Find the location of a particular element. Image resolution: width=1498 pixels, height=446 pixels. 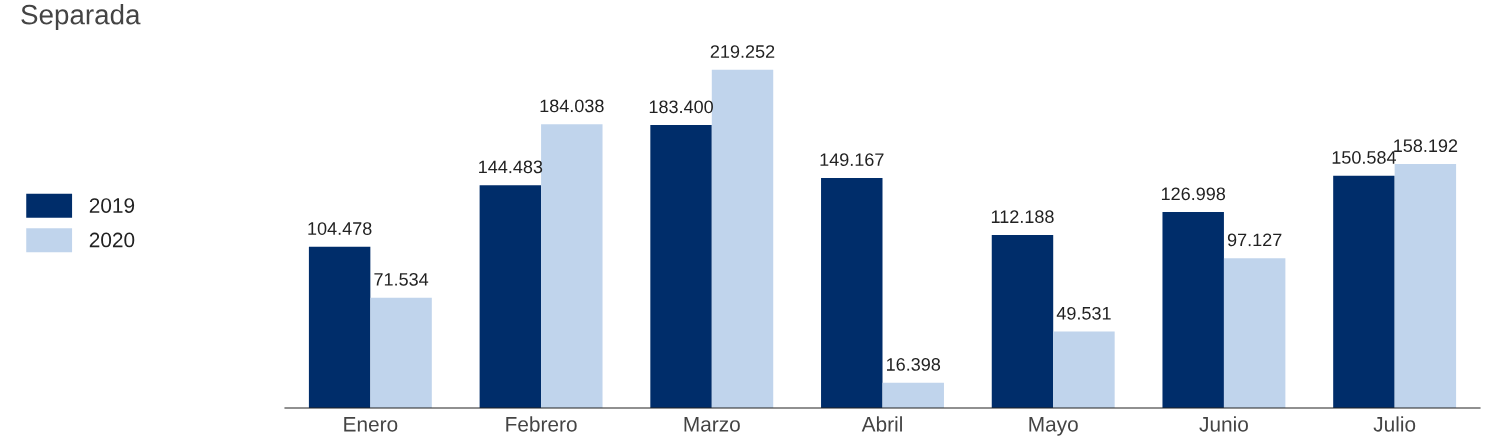

data-label: 184.038 is located at coordinates (572, 106).